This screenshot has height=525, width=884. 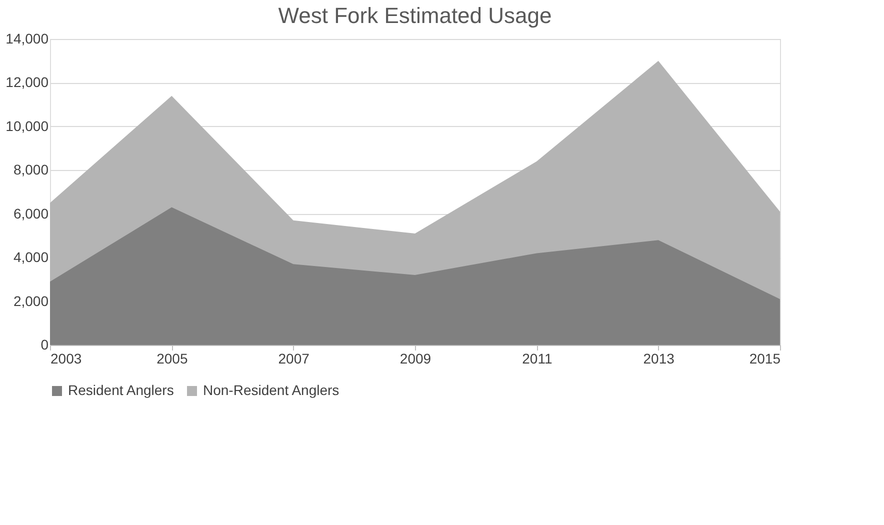 What do you see at coordinates (765, 358) in the screenshot?
I see `x-tick-label: 2015` at bounding box center [765, 358].